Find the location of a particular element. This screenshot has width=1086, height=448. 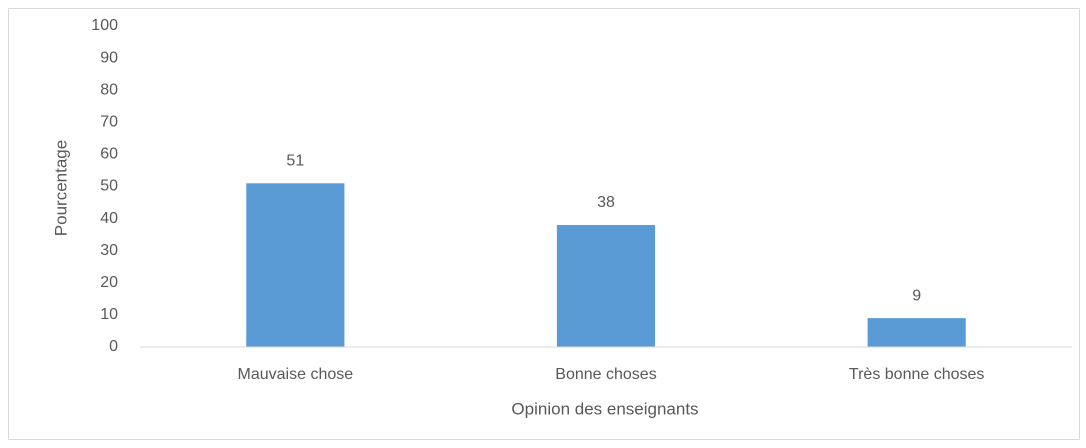

y-tick-label: 40 is located at coordinates (109, 218).